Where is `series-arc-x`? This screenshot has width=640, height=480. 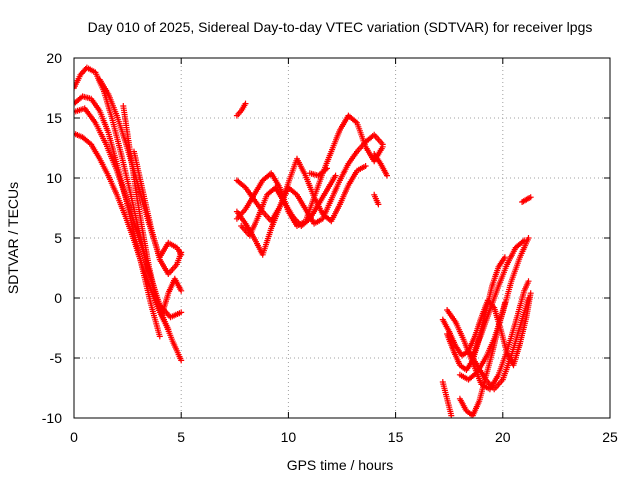 series-arc-x is located at coordinates (526, 199).